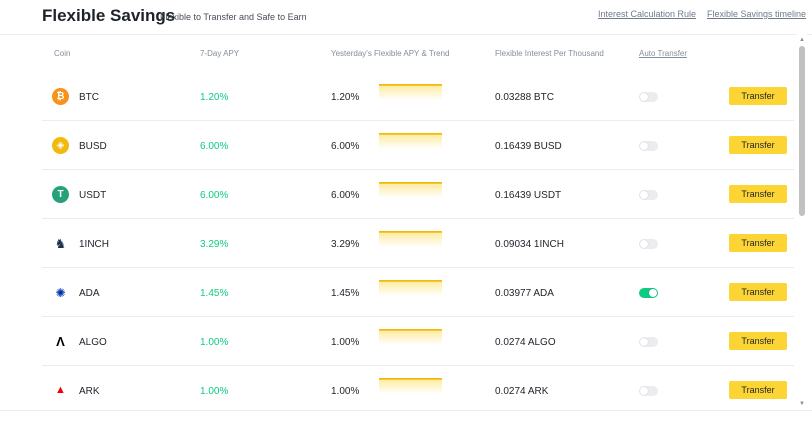 This screenshot has height=429, width=812. I want to click on 1inch-icon: ♞, so click(60, 243).